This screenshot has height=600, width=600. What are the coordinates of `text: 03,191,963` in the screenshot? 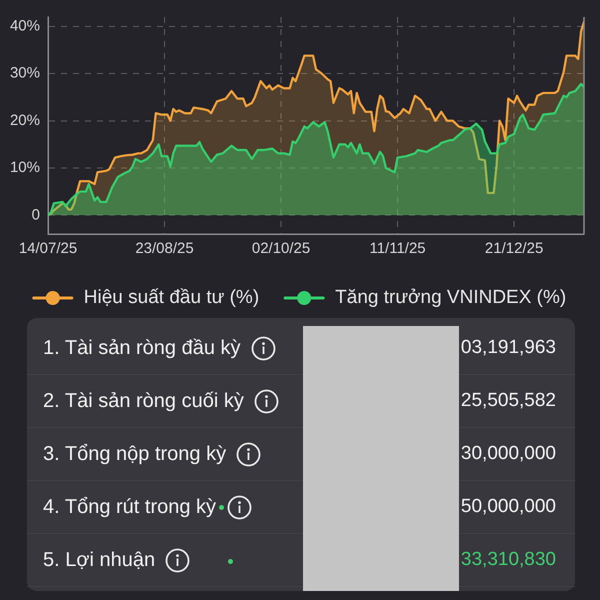 It's located at (508, 348).